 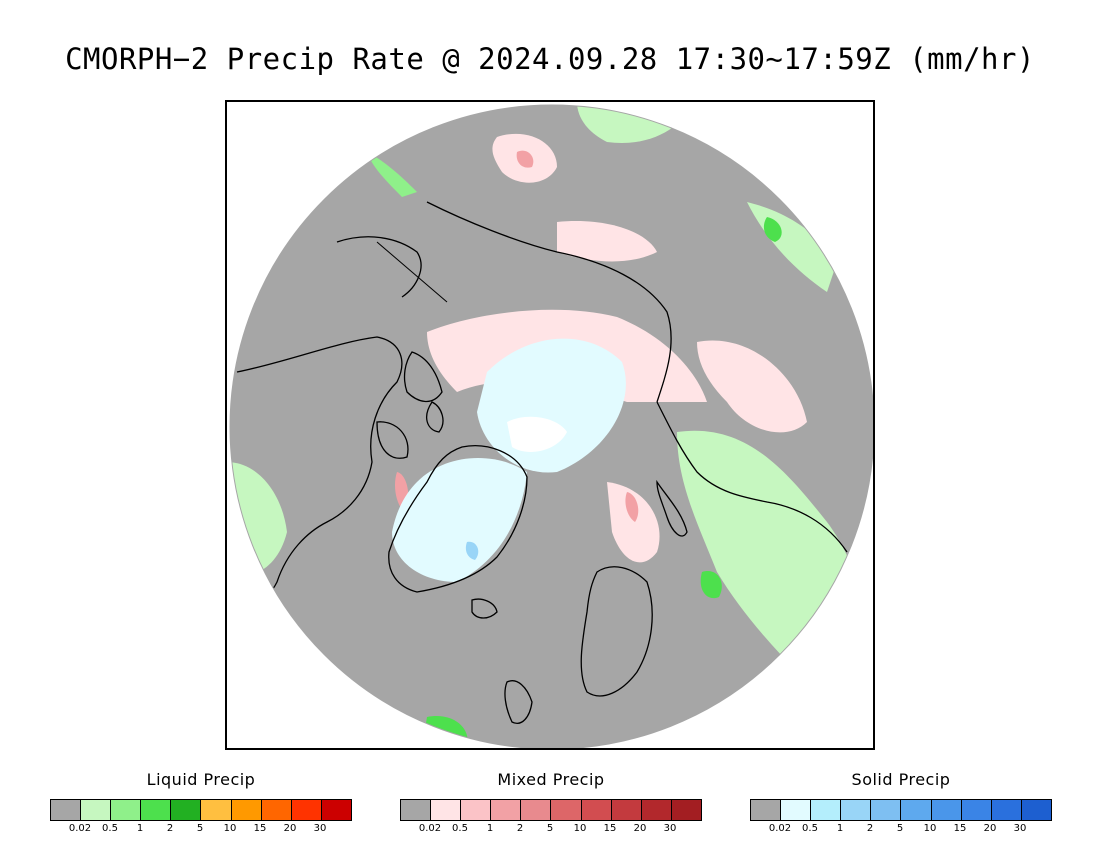 I want to click on iceland-coastline, so click(x=484, y=608).